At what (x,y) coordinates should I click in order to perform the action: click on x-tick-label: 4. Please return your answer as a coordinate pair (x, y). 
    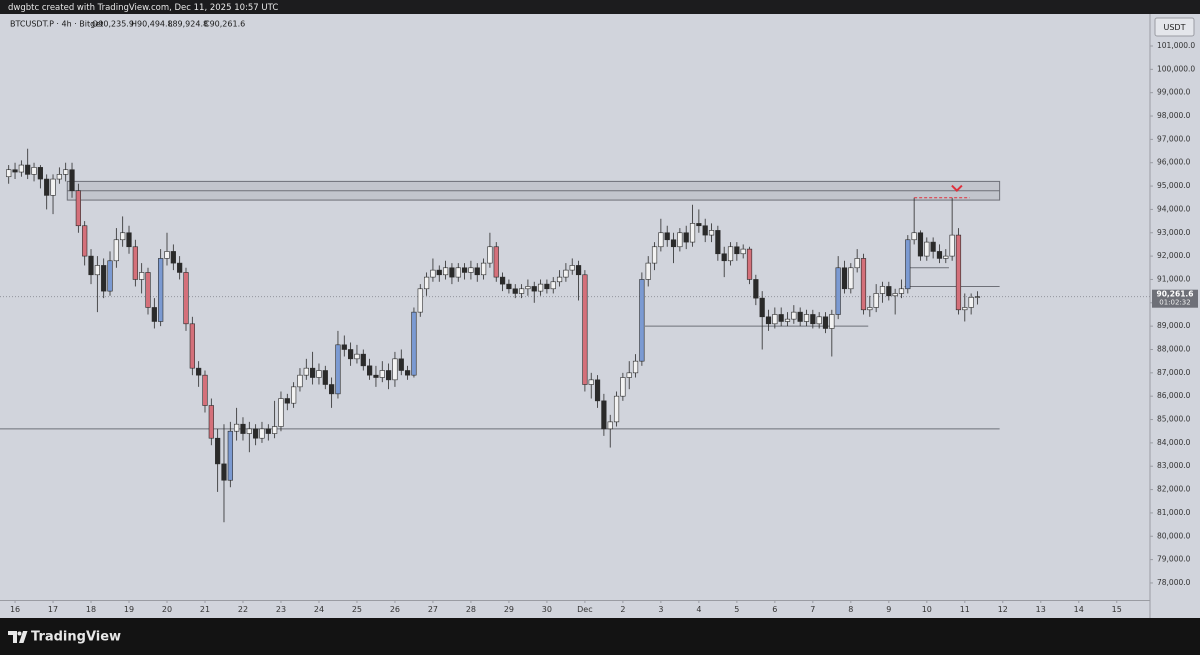
    Looking at the image, I should click on (698, 609).